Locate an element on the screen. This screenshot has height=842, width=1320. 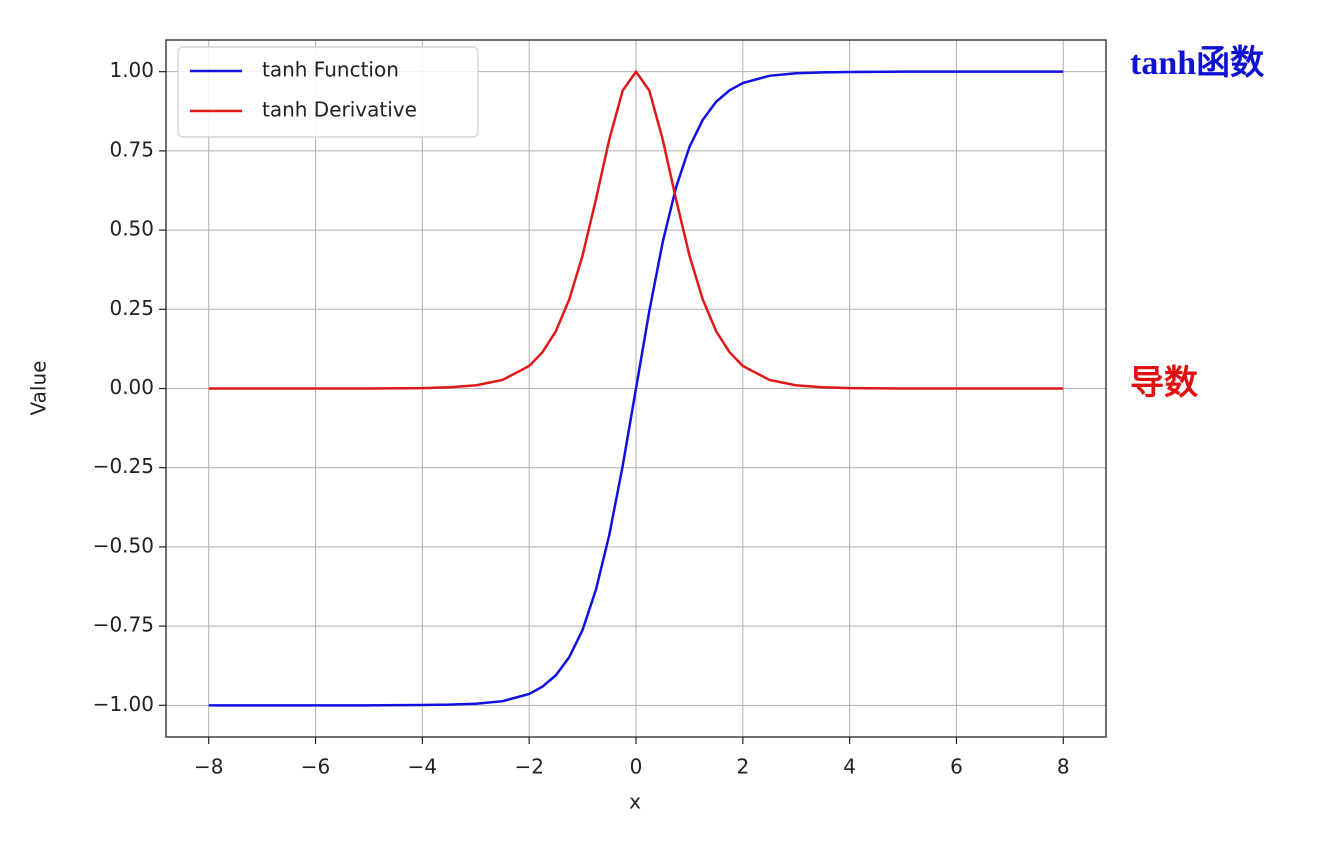
legend-label: tanh Derivative is located at coordinates (339, 110).